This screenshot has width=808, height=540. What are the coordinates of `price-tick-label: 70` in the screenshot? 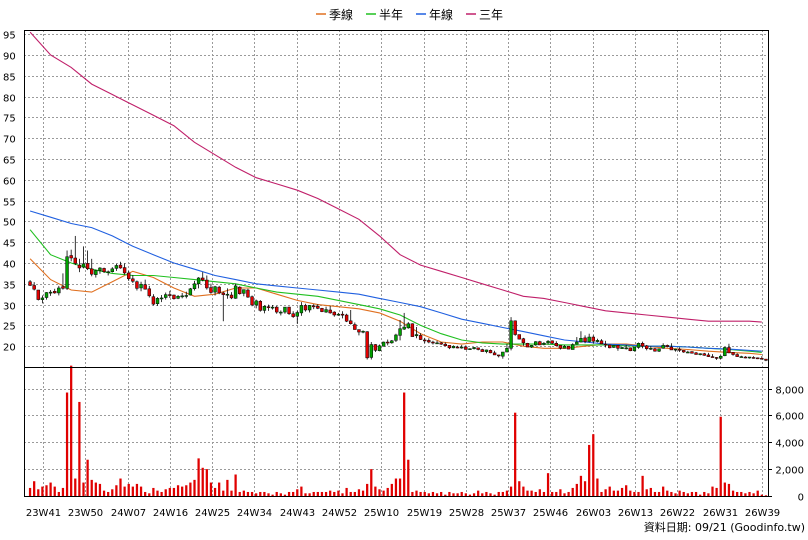 It's located at (9, 140).